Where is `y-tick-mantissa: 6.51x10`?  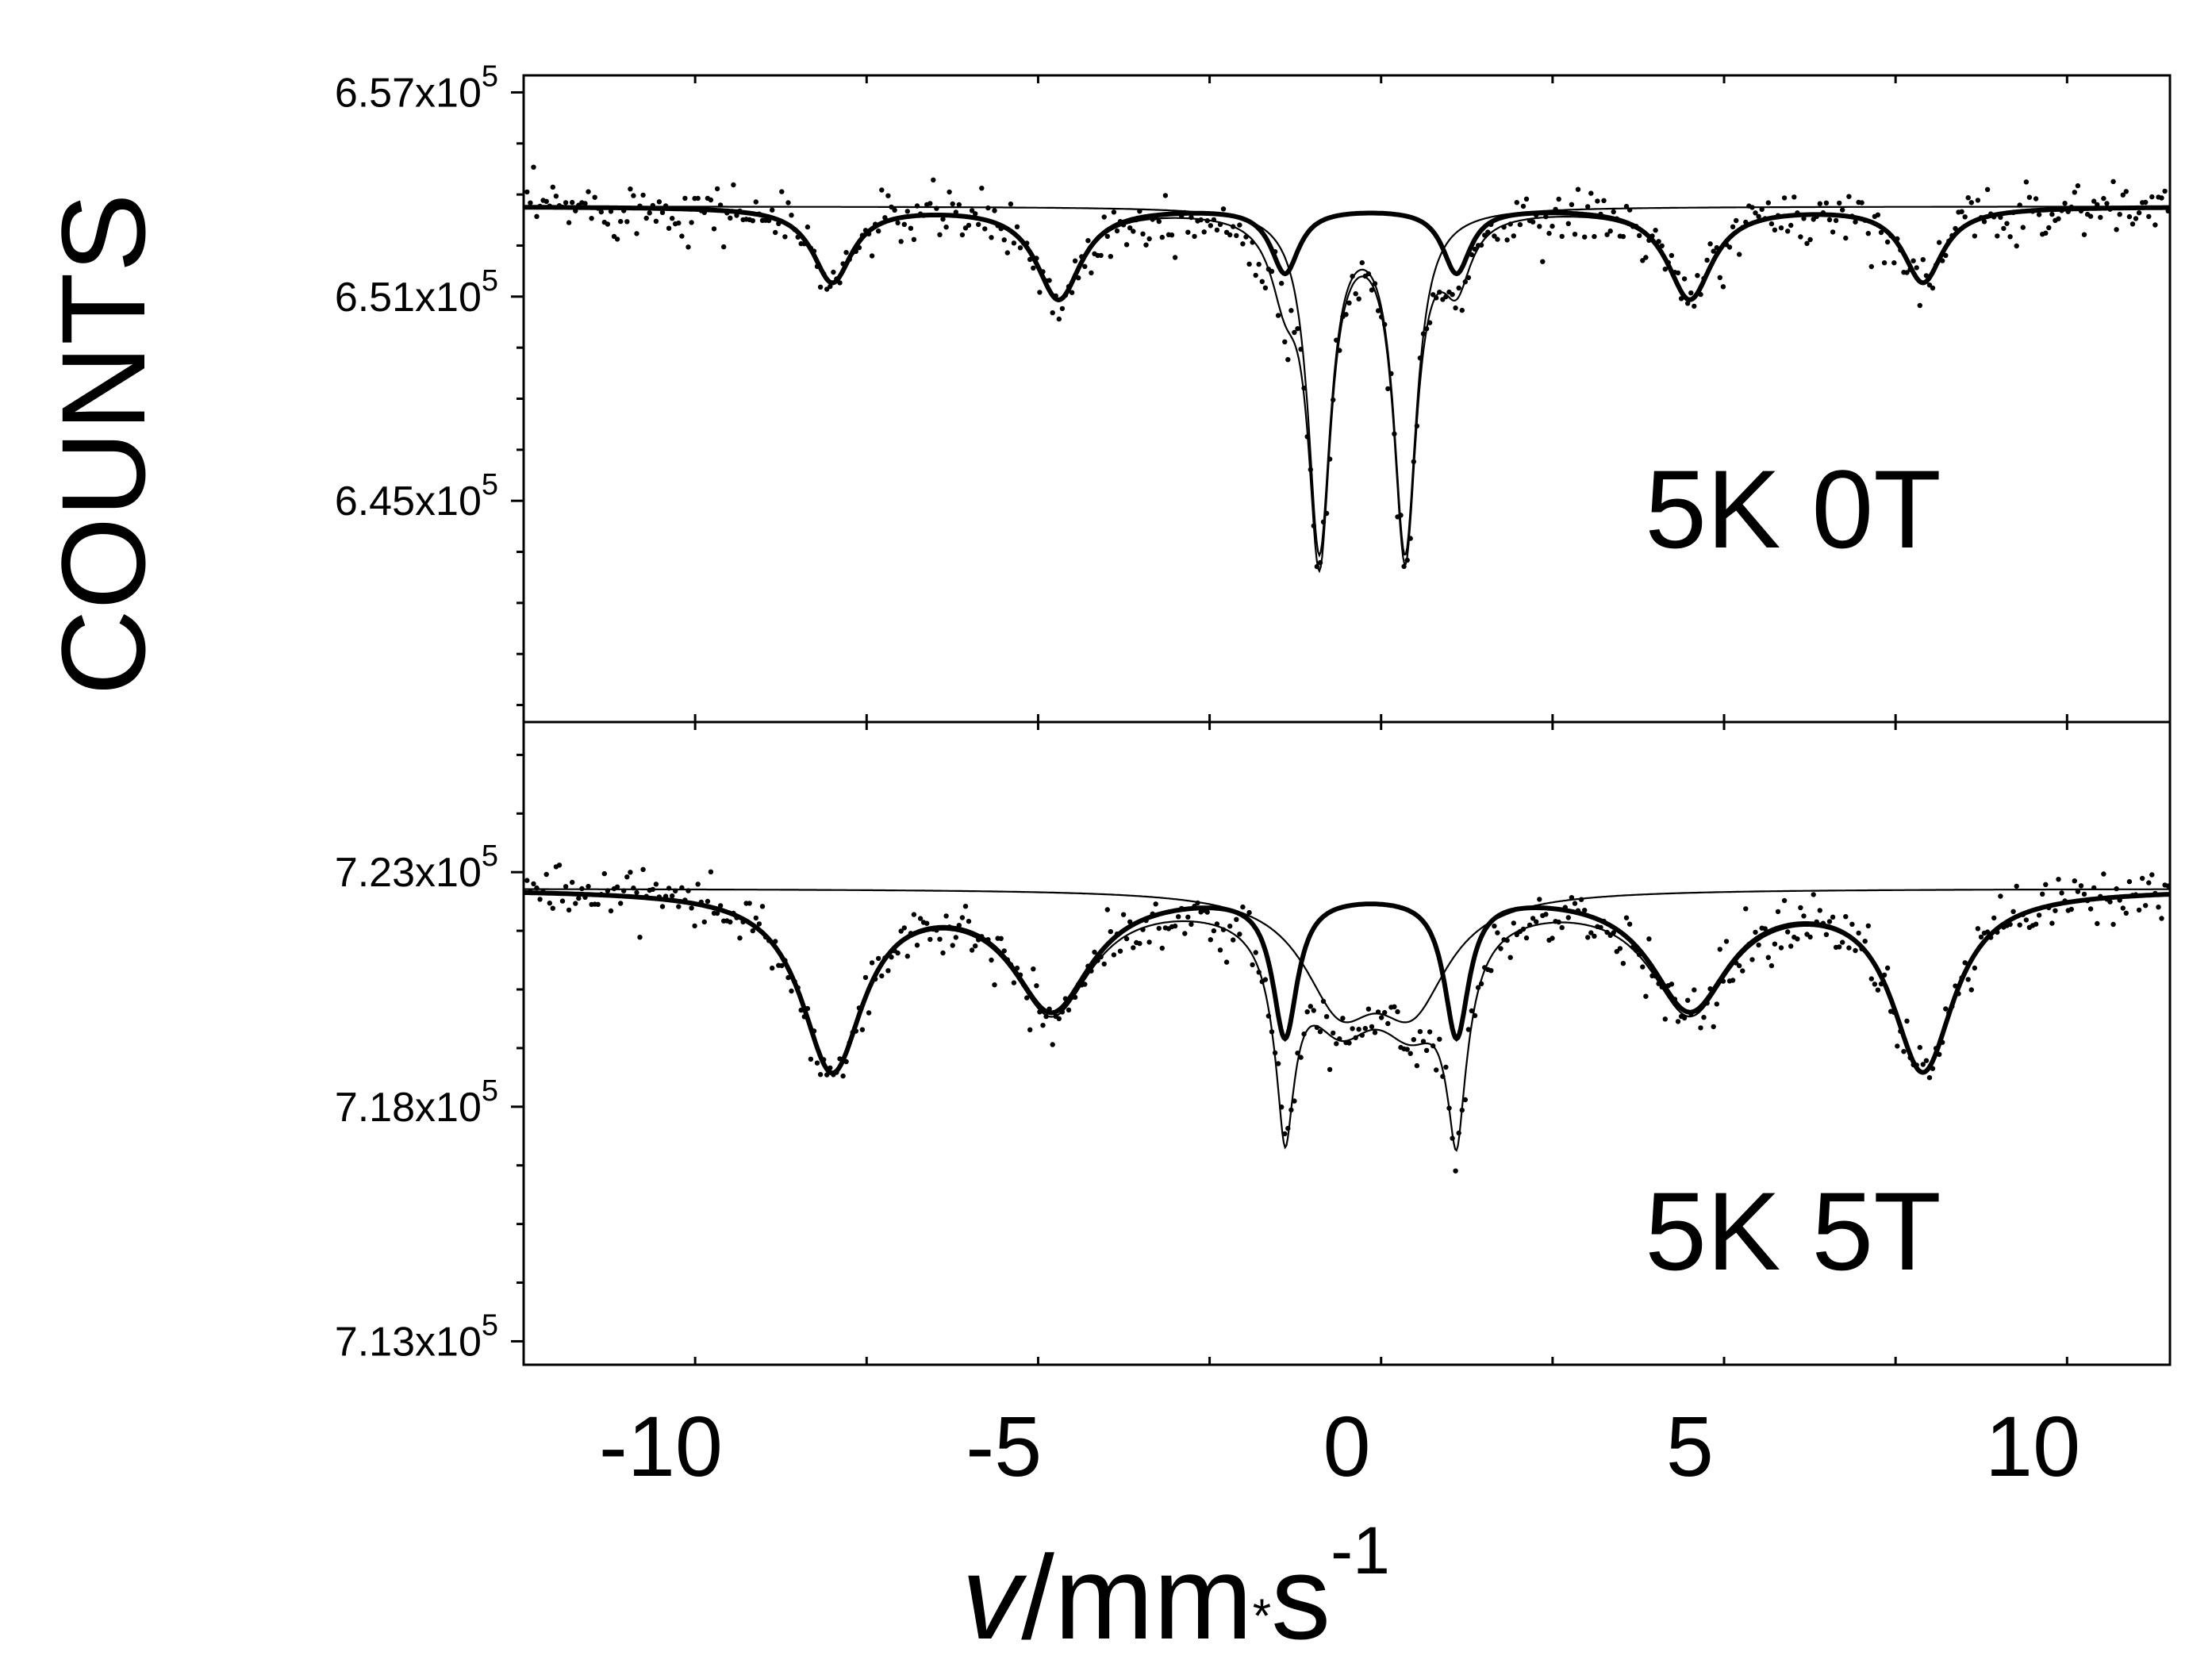 y-tick-mantissa: 6.51x10 is located at coordinates (409, 298).